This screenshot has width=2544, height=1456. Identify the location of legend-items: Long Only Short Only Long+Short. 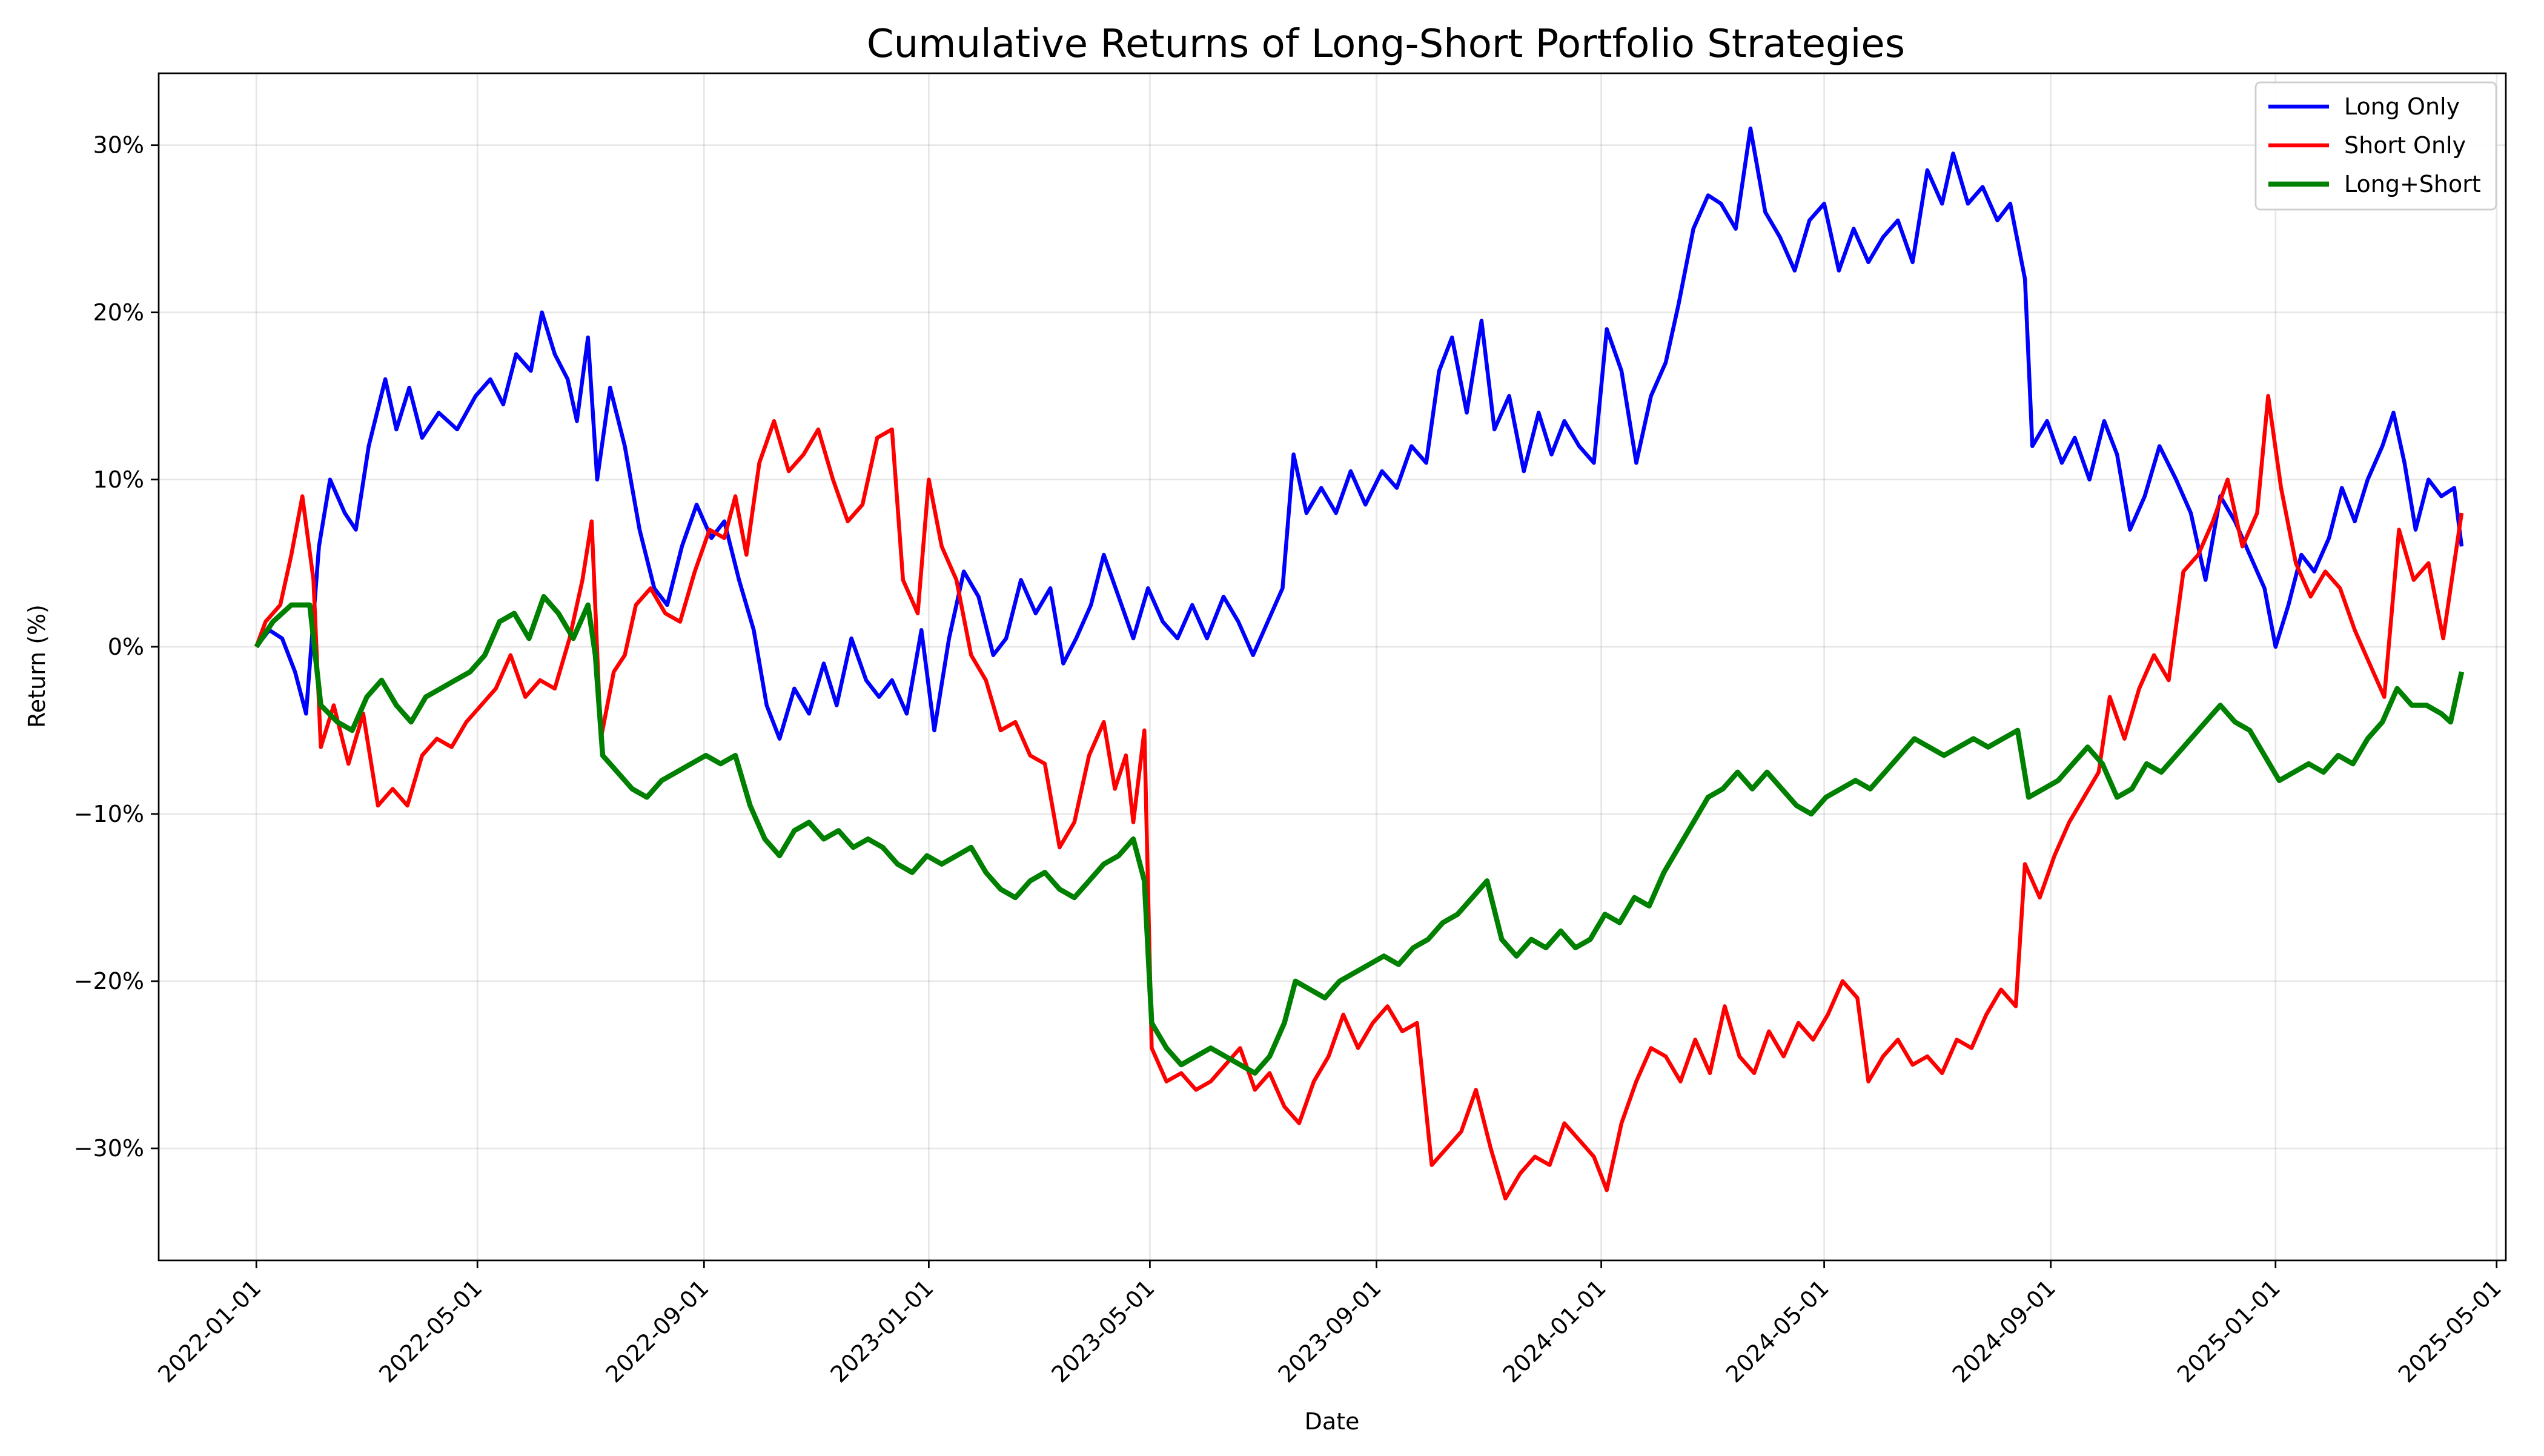
(2374, 145).